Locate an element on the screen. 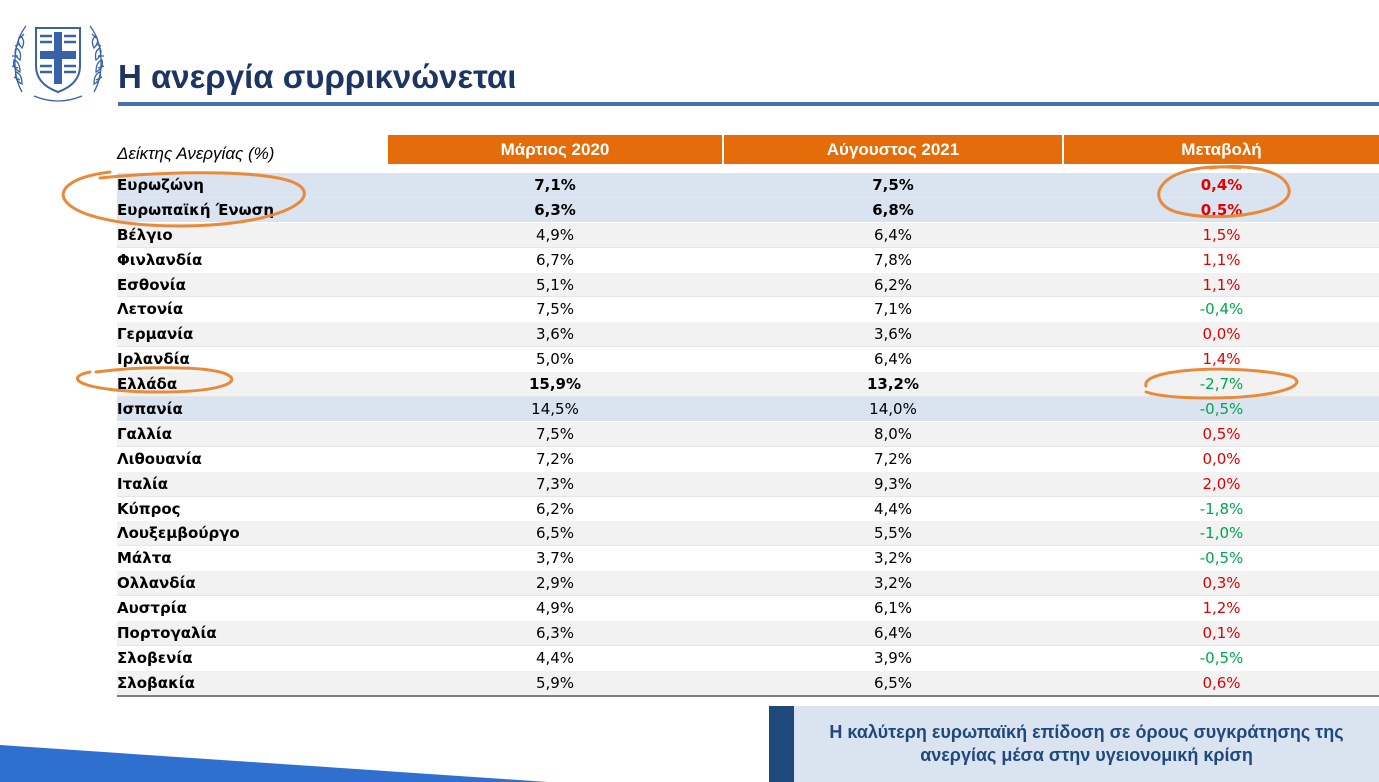 This screenshot has width=1379, height=782. table-row: Μάλτα 3,7% 3,2% -0,5% is located at coordinates (748, 558).